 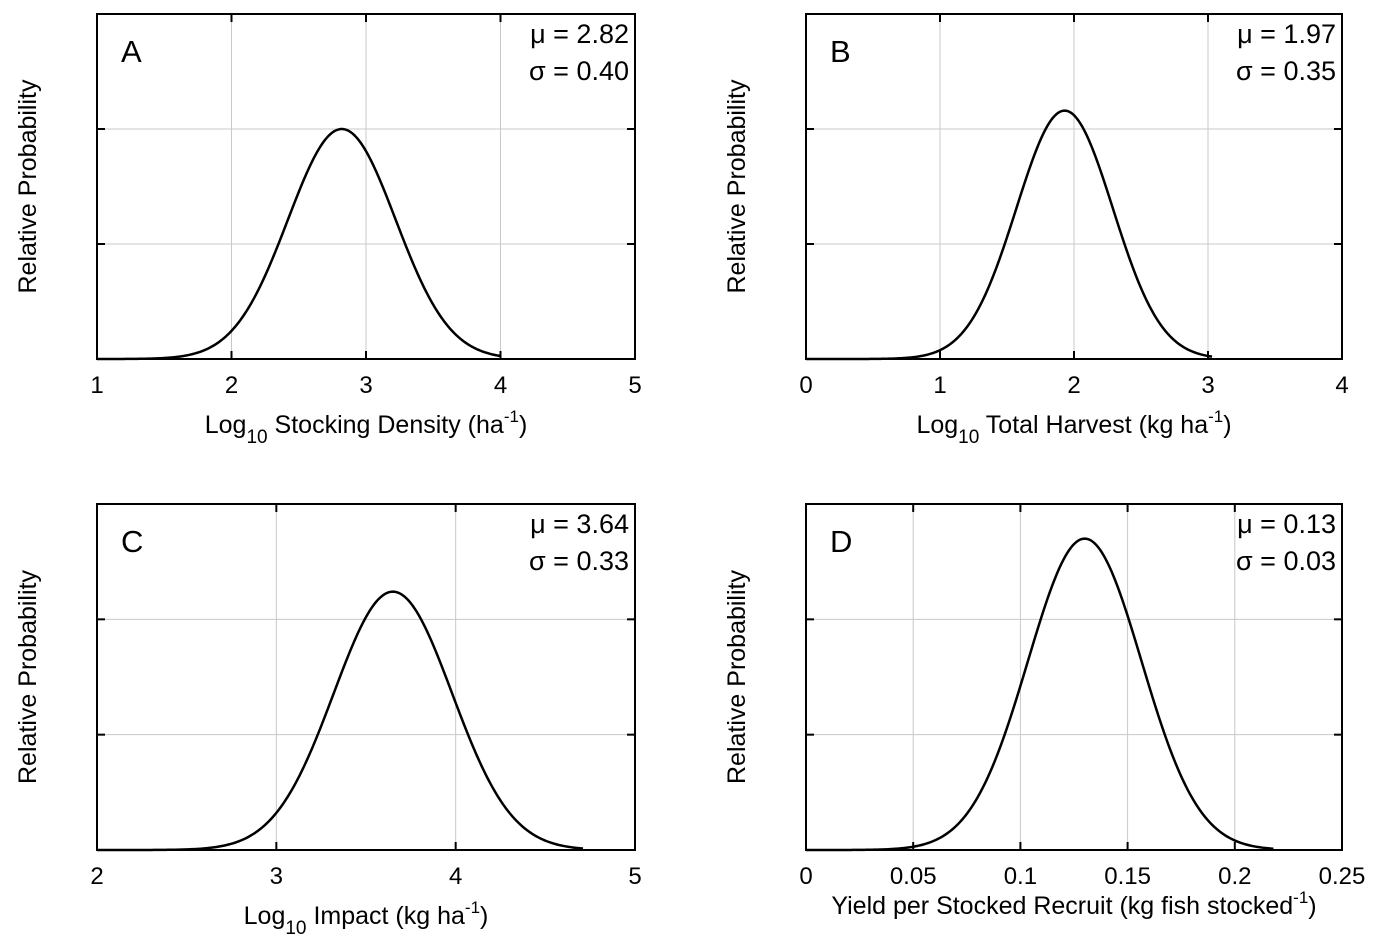 What do you see at coordinates (1234, 876) in the screenshot?
I see `x-tick-label: 0.2` at bounding box center [1234, 876].